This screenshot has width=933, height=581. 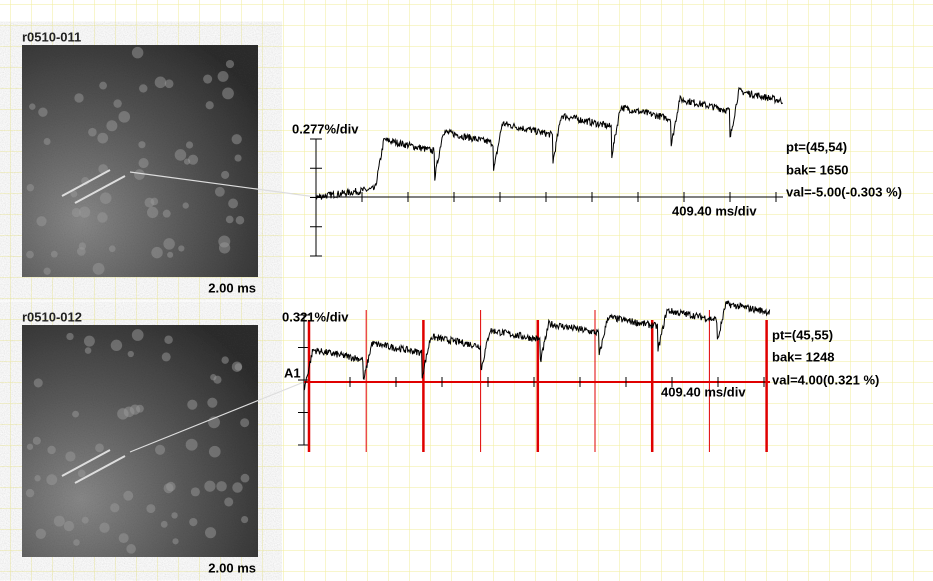 What do you see at coordinates (803, 356) in the screenshot?
I see `readout-bak: bak= 1248` at bounding box center [803, 356].